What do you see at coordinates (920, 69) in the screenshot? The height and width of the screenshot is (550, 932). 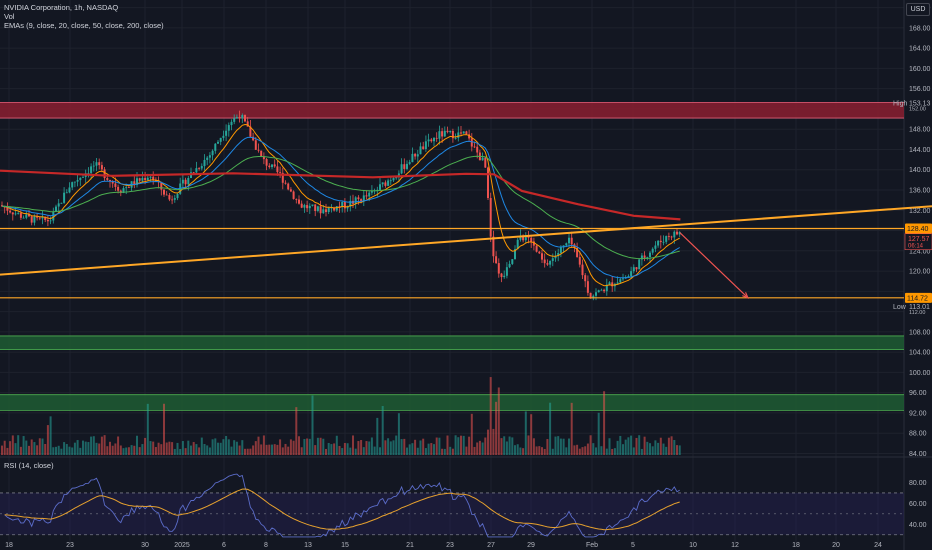 I see `price-tick-label: 160.00` at bounding box center [920, 69].